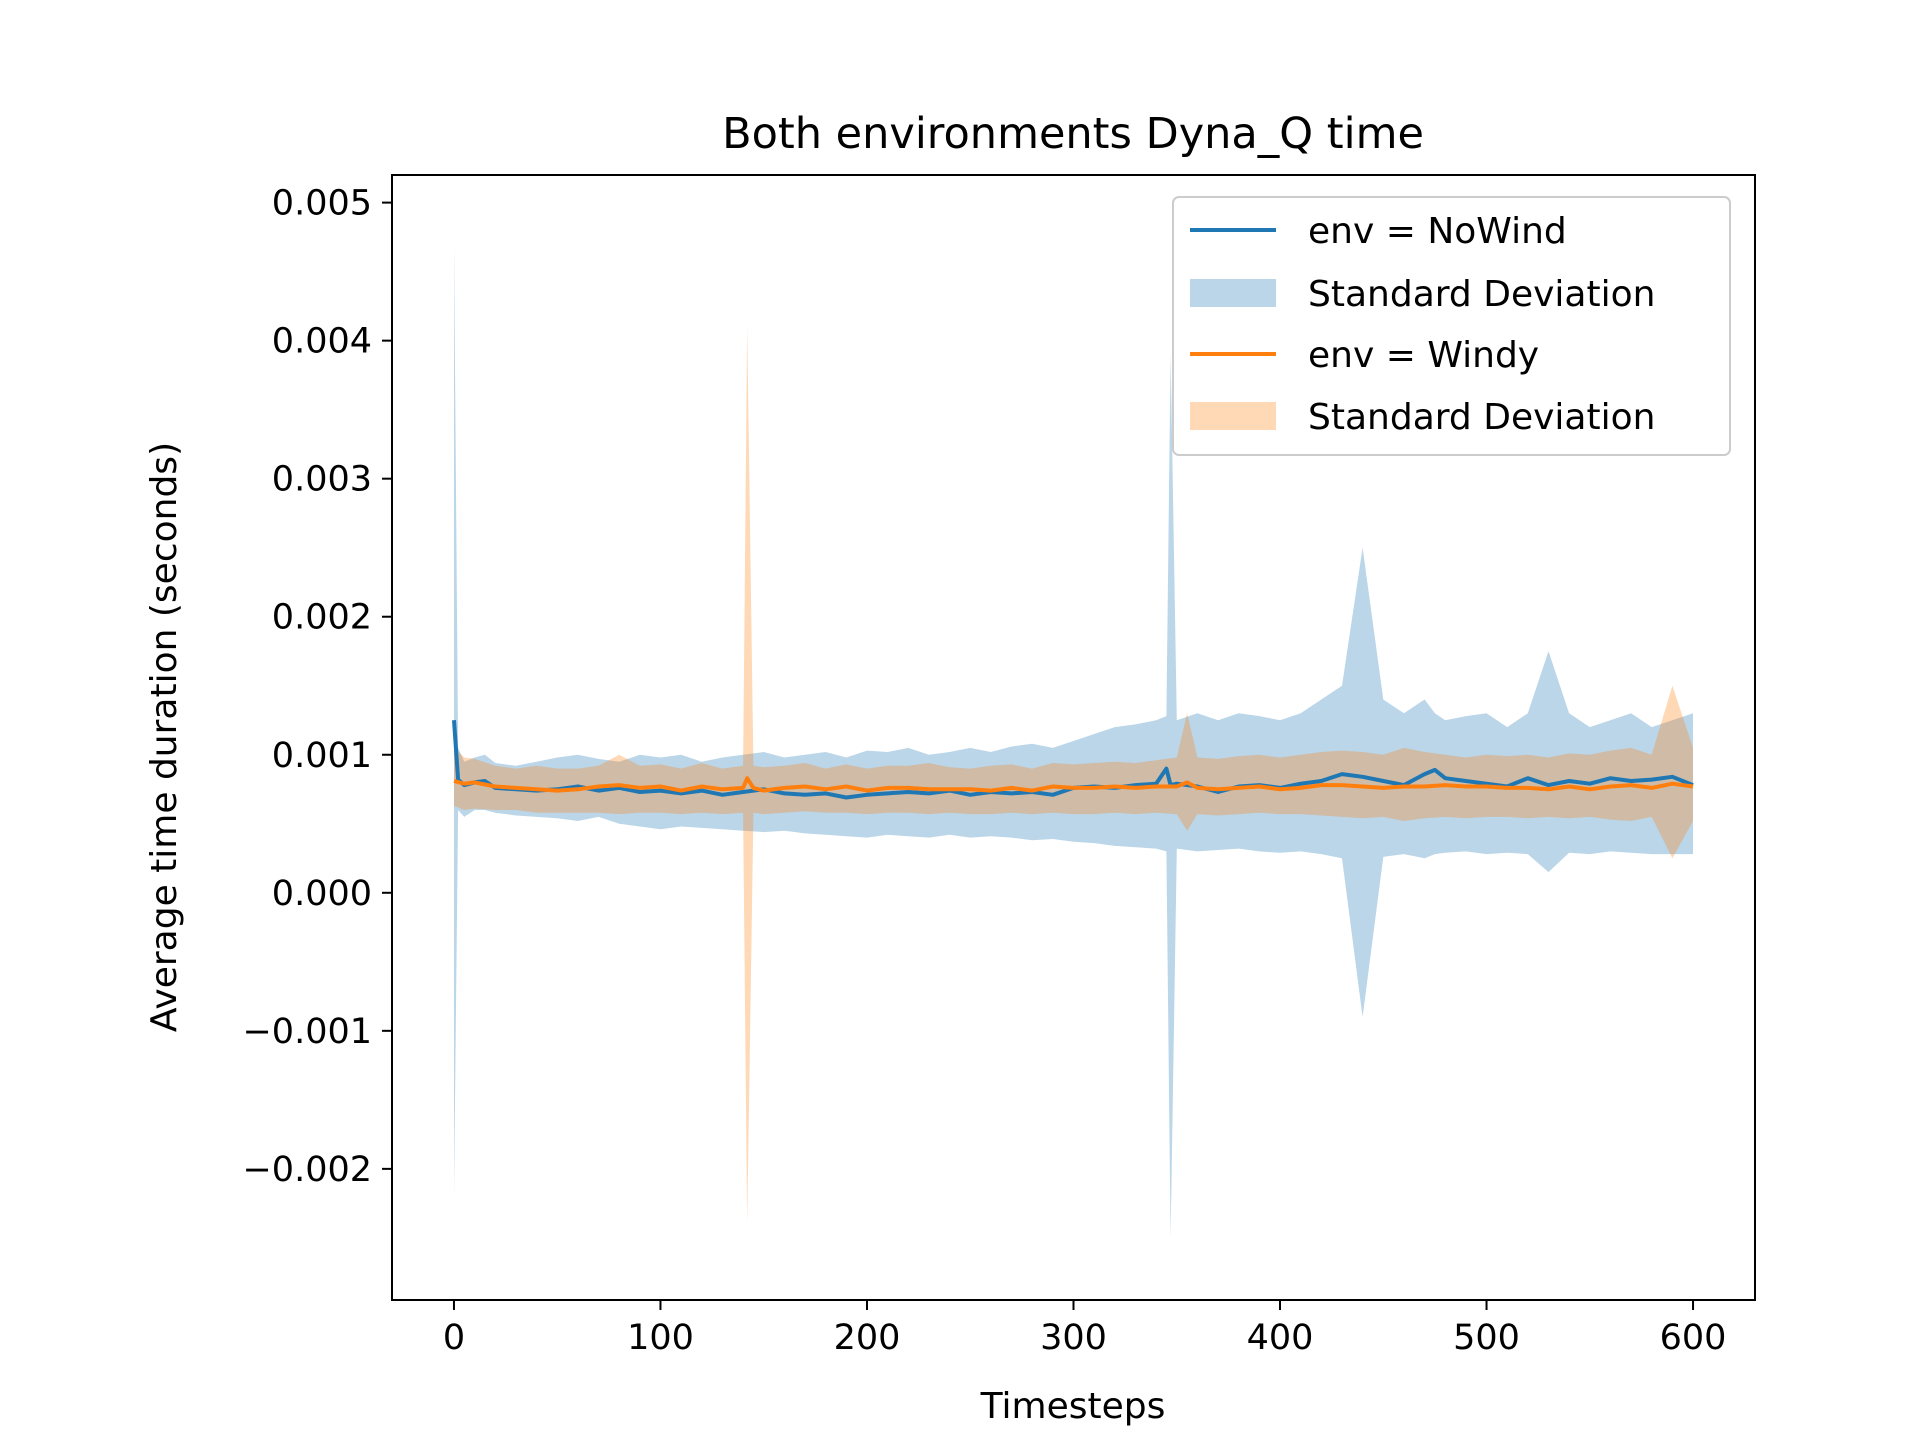 This screenshot has width=1920, height=1440. I want to click on legend-windy-label: env = Windy, so click(1423, 355).